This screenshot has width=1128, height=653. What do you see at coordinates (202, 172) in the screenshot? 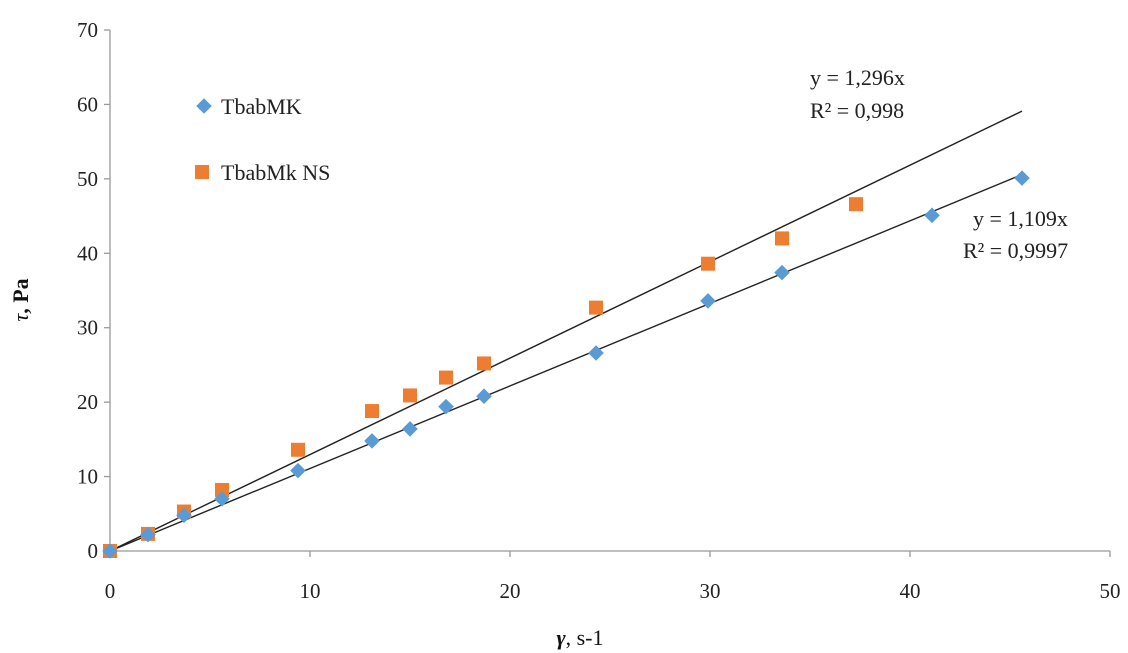
I see `legend-marker-square` at bounding box center [202, 172].